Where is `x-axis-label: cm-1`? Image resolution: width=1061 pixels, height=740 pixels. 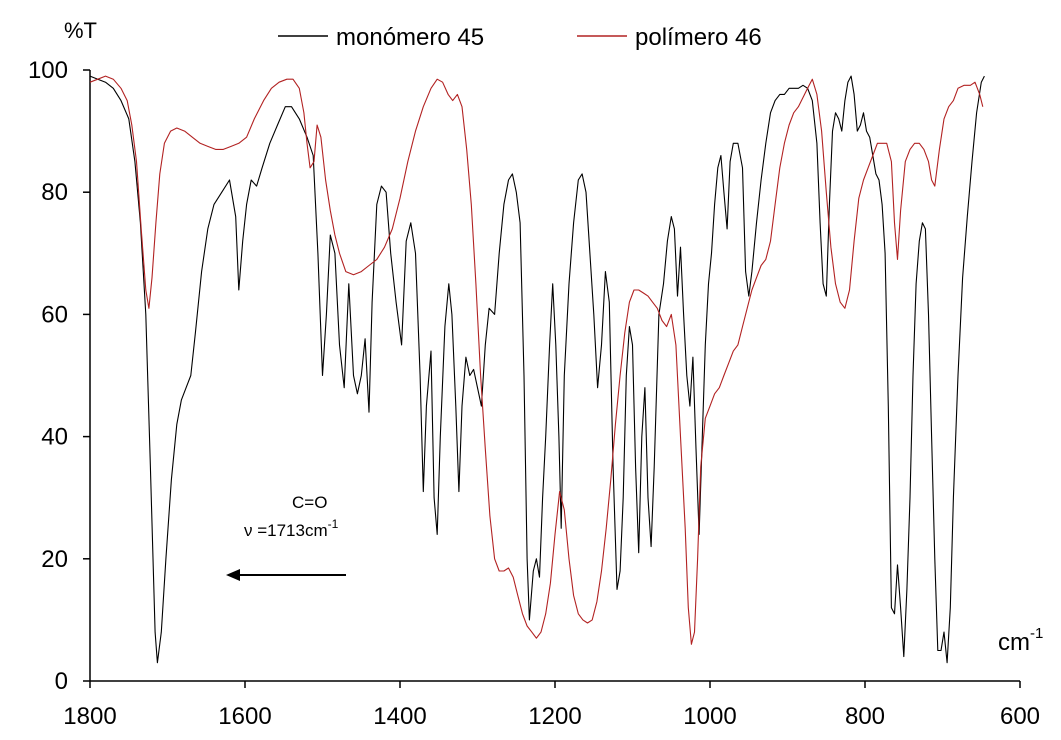 x-axis-label: cm-1 is located at coordinates (1020, 640).